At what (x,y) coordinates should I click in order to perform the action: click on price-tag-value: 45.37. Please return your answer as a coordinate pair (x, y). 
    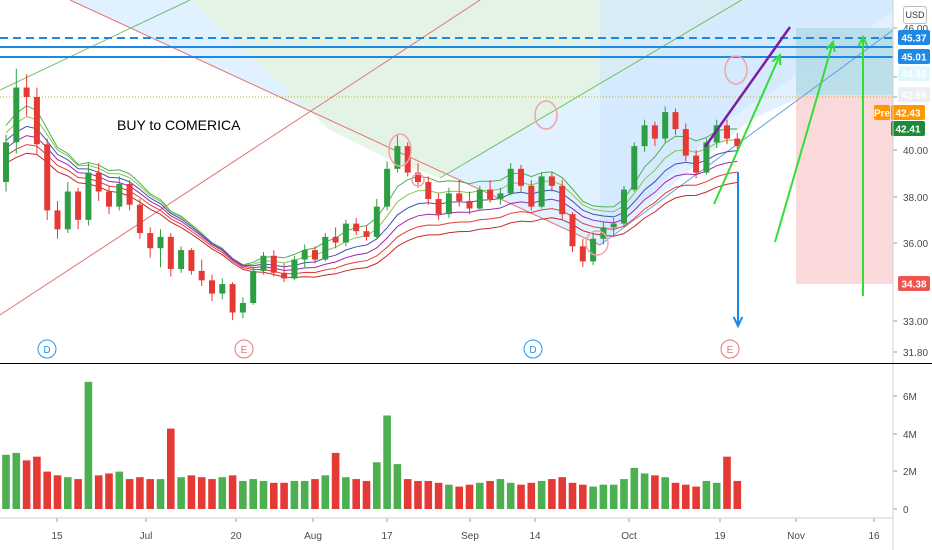
    Looking at the image, I should click on (913, 39).